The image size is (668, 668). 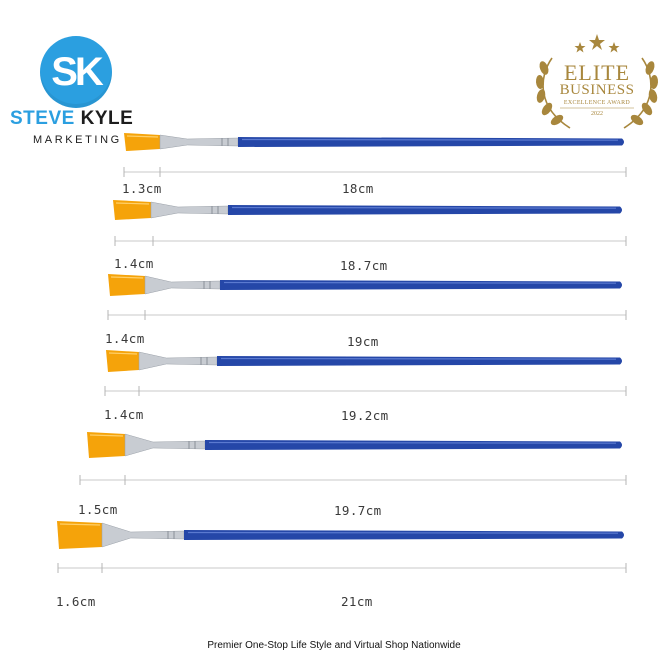 What do you see at coordinates (363, 341) in the screenshot?
I see `brush-3-length: 19cm` at bounding box center [363, 341].